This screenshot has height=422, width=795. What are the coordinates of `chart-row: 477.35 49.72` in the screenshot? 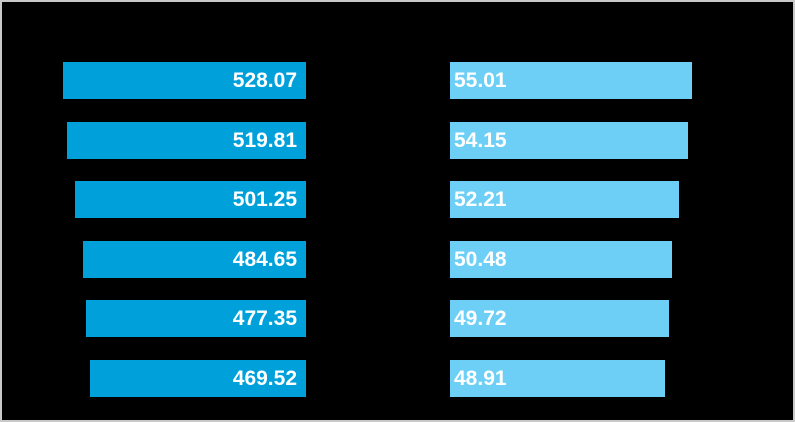 It's located at (397, 319).